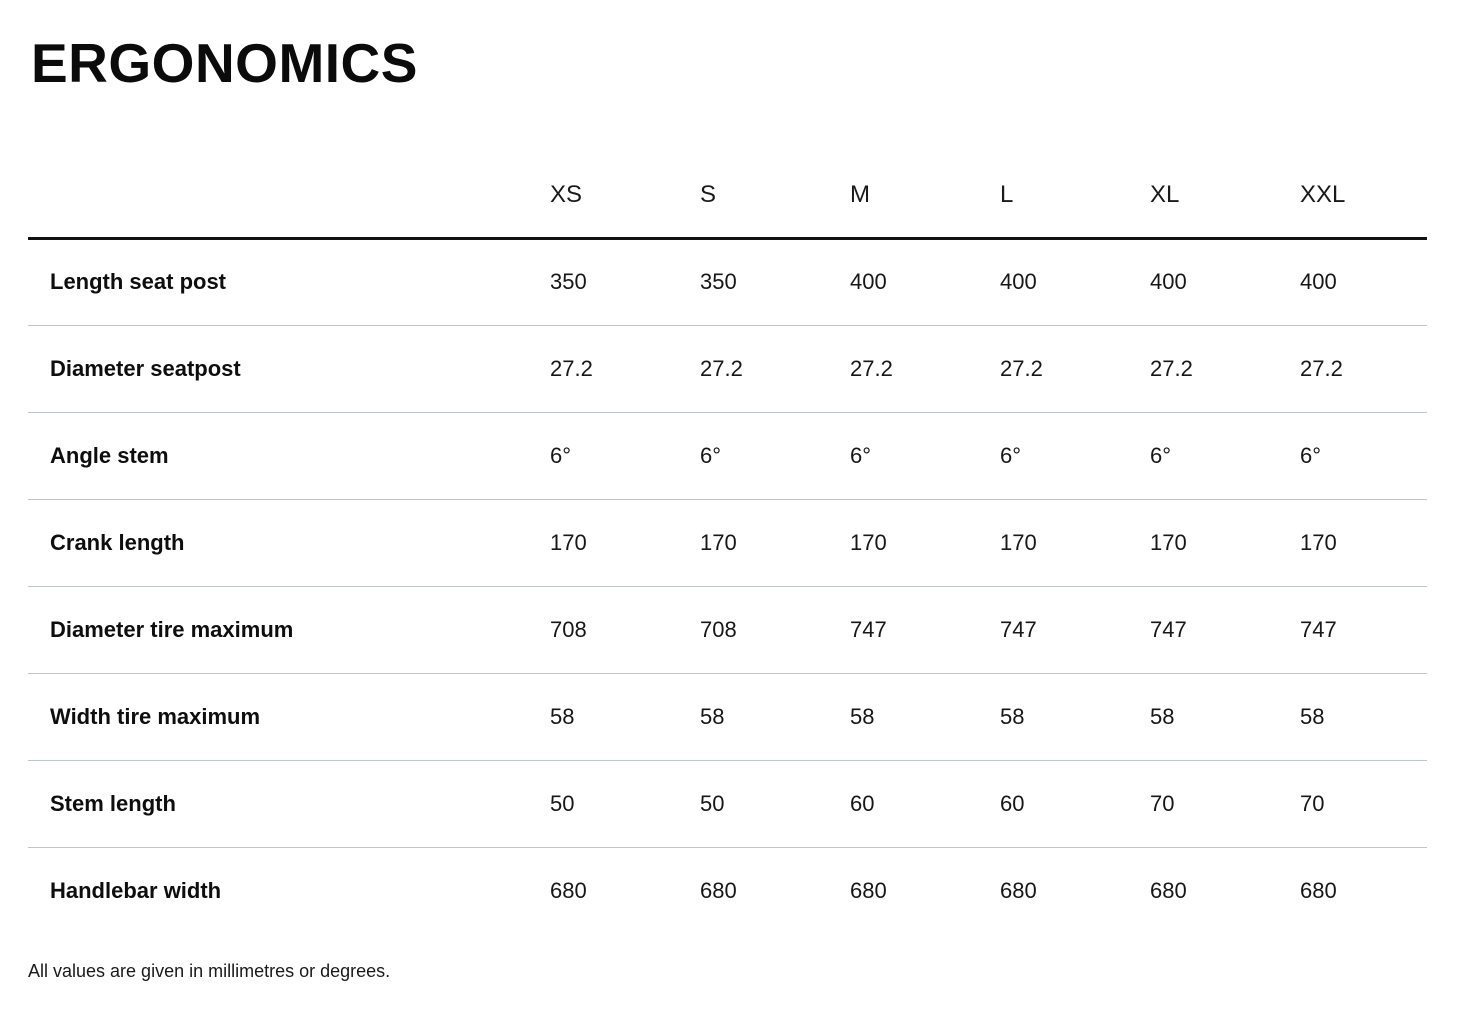  Describe the element at coordinates (289, 196) in the screenshot. I see `header-spacer-cell` at that location.